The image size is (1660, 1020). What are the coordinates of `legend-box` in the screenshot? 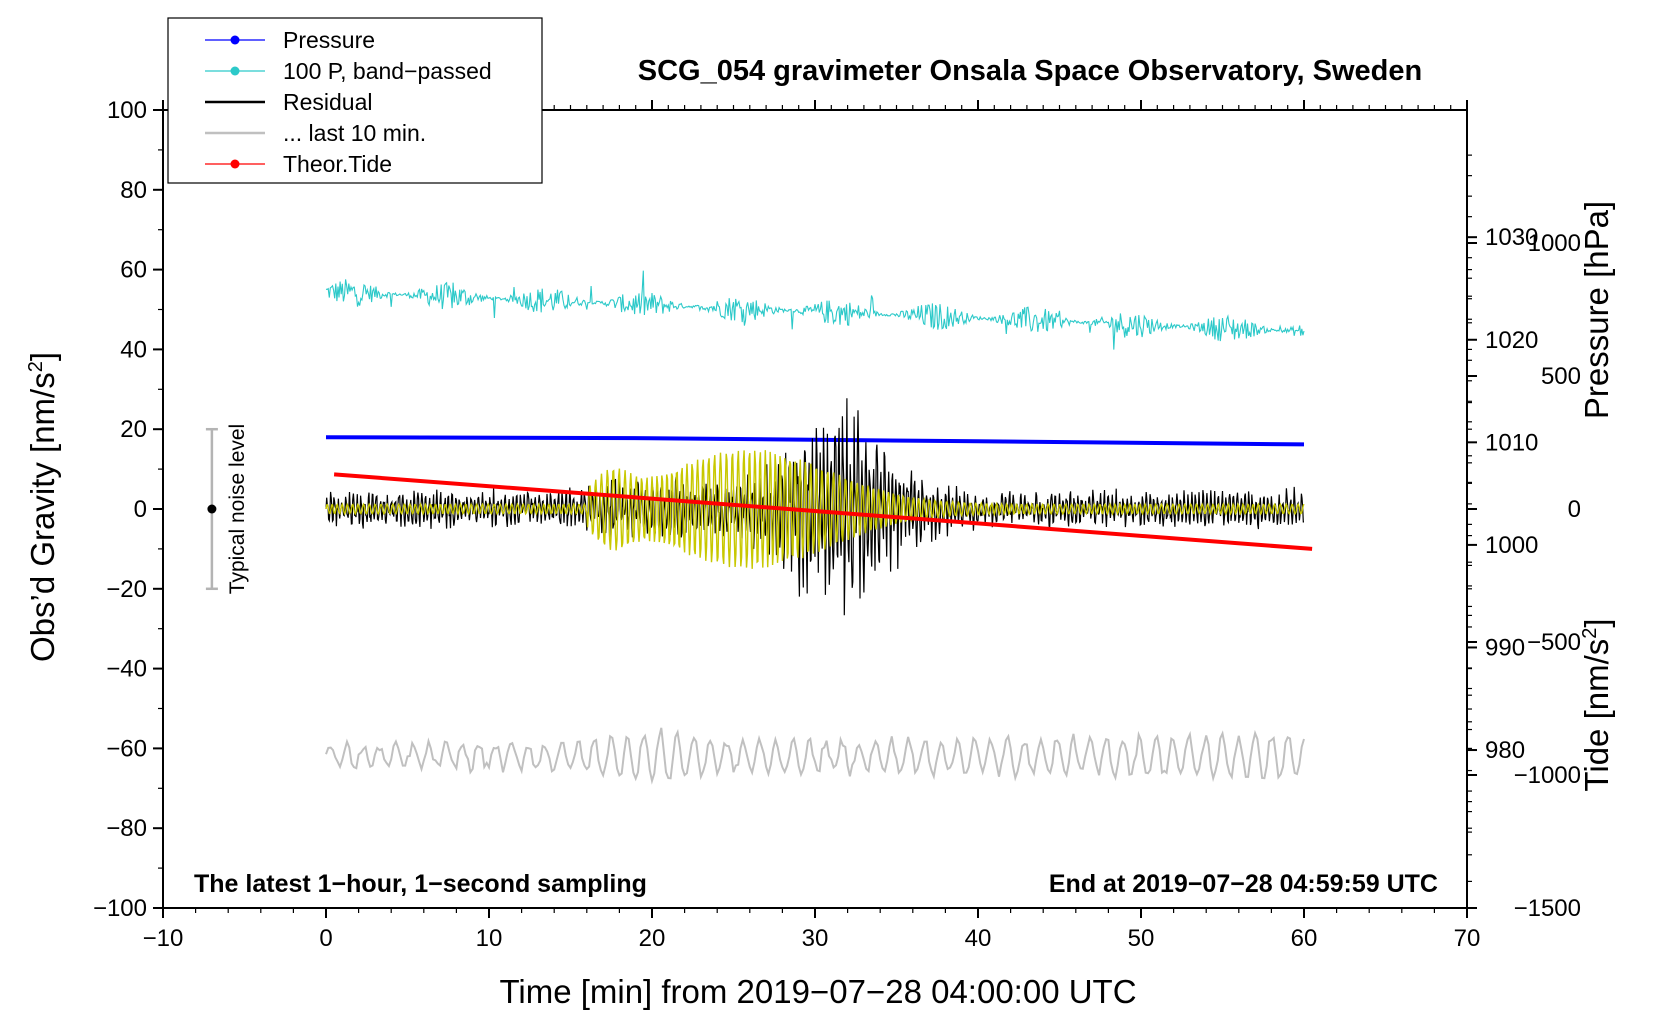 It's located at (355, 100).